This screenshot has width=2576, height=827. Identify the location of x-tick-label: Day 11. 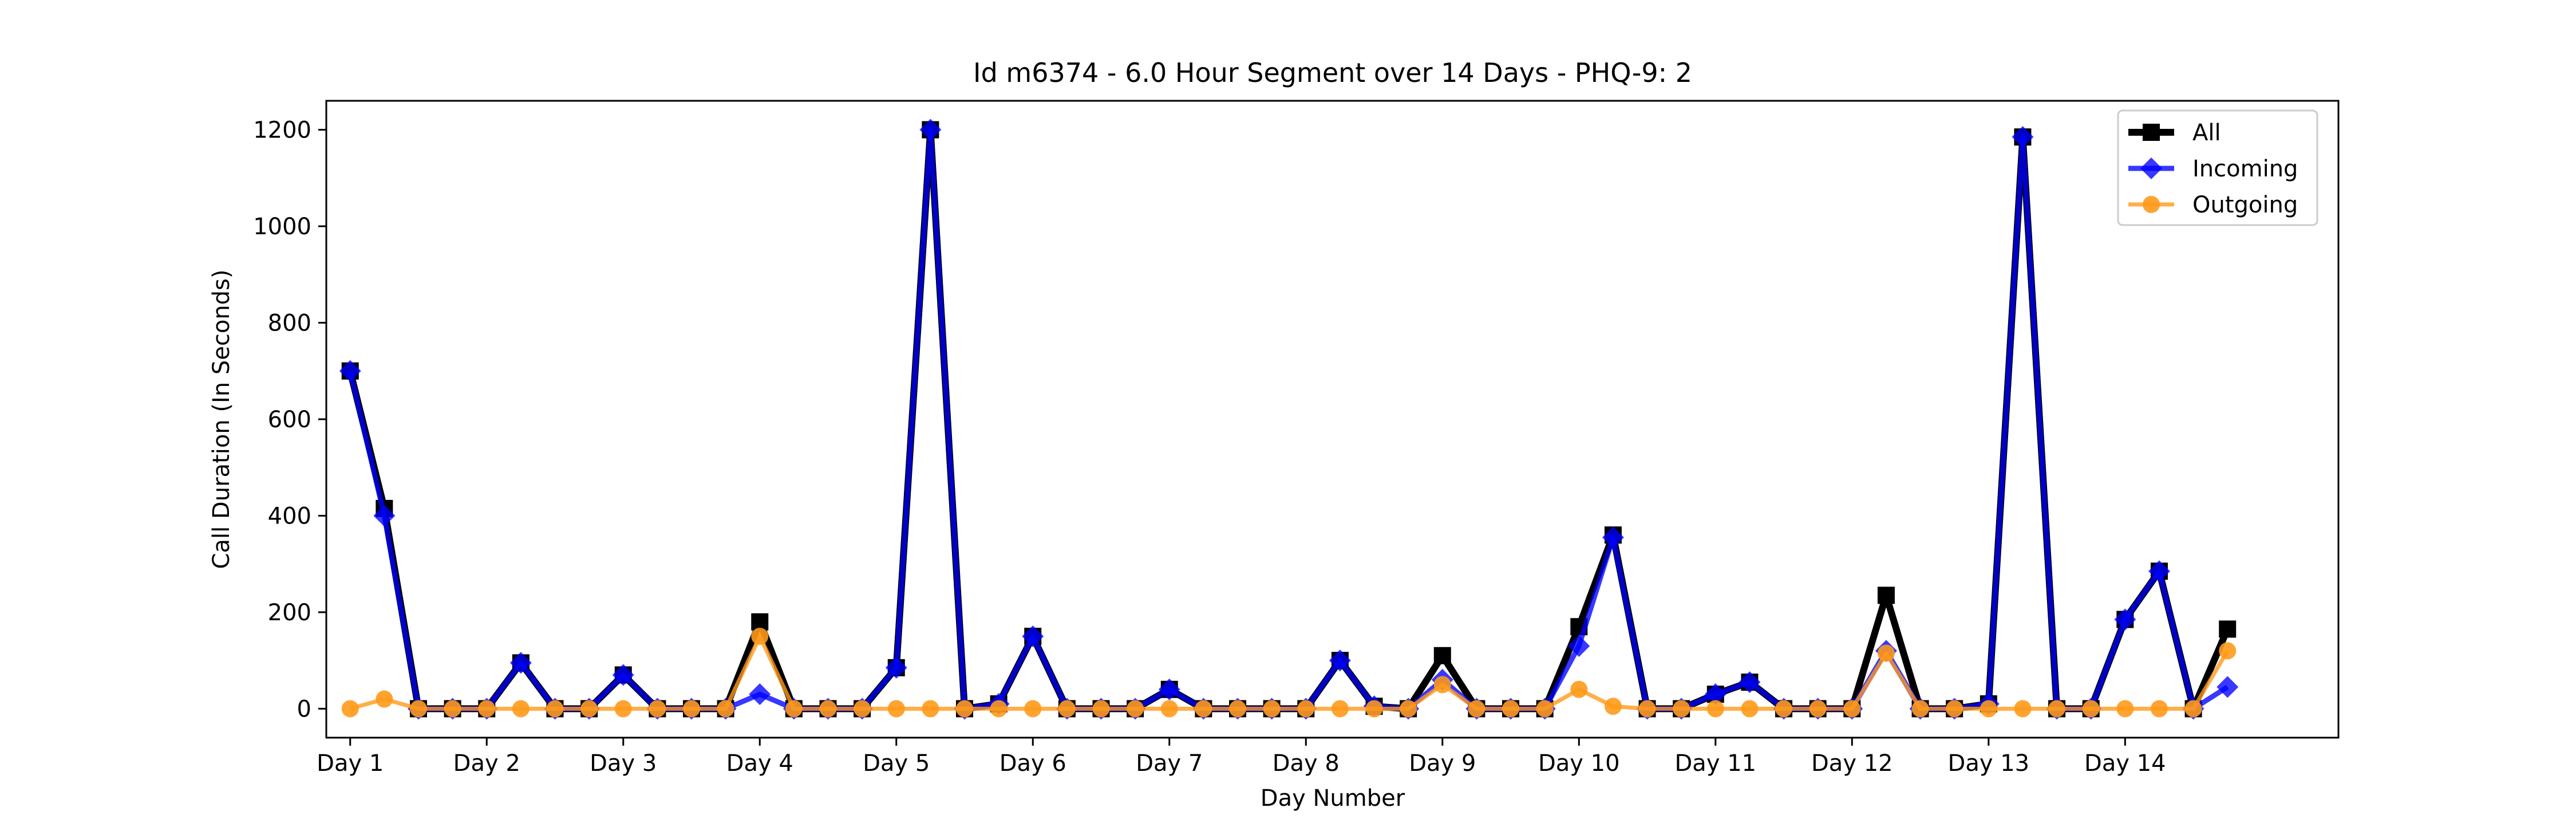
(1716, 764).